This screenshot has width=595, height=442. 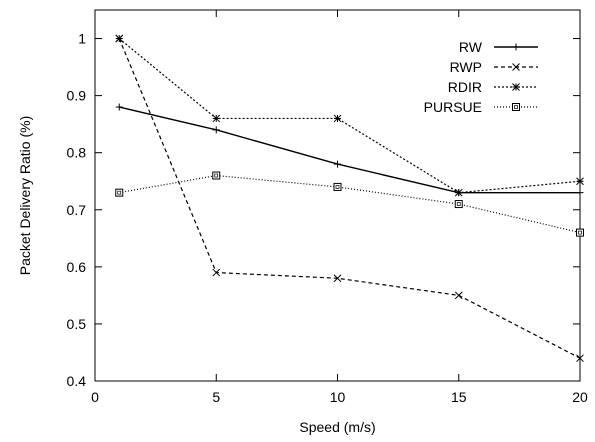 I want to click on legend-marker-rwp, so click(x=516, y=67).